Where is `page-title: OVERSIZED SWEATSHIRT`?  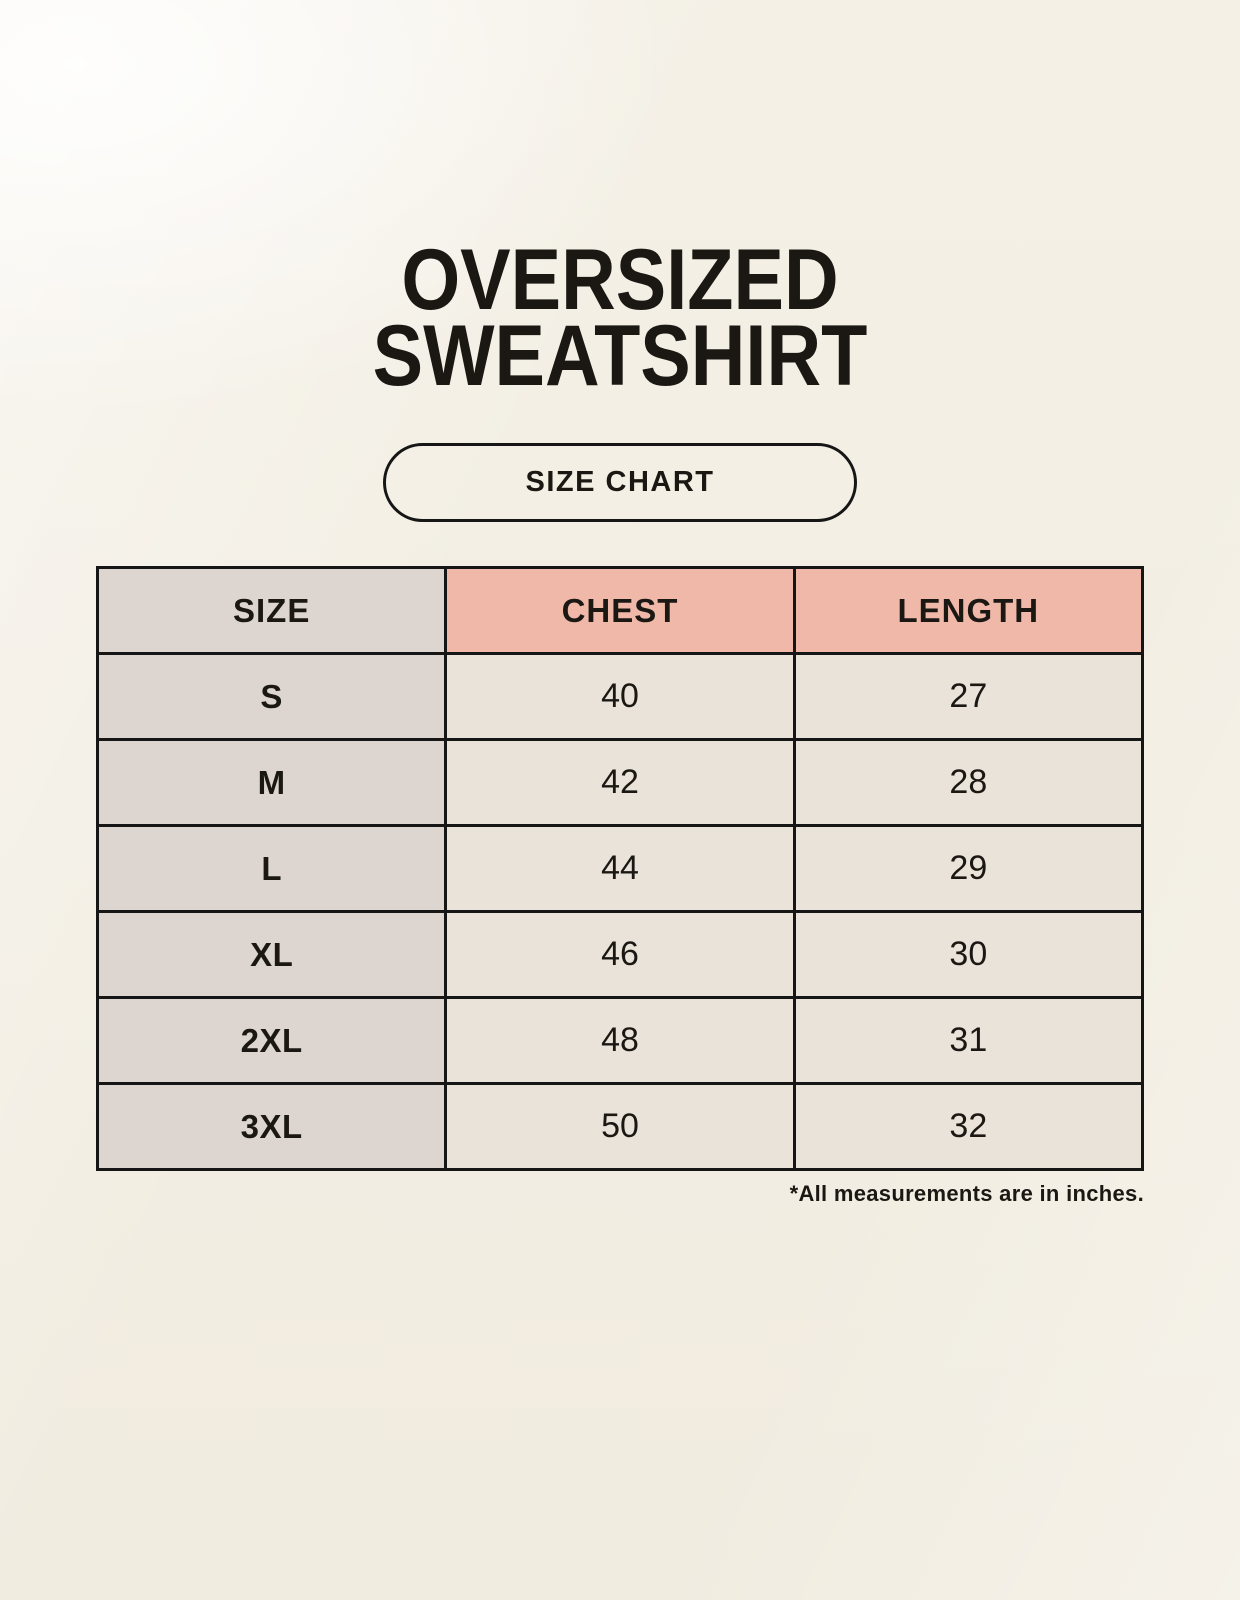
page-title: OVERSIZED SWEATSHIRT is located at coordinates (619, 318).